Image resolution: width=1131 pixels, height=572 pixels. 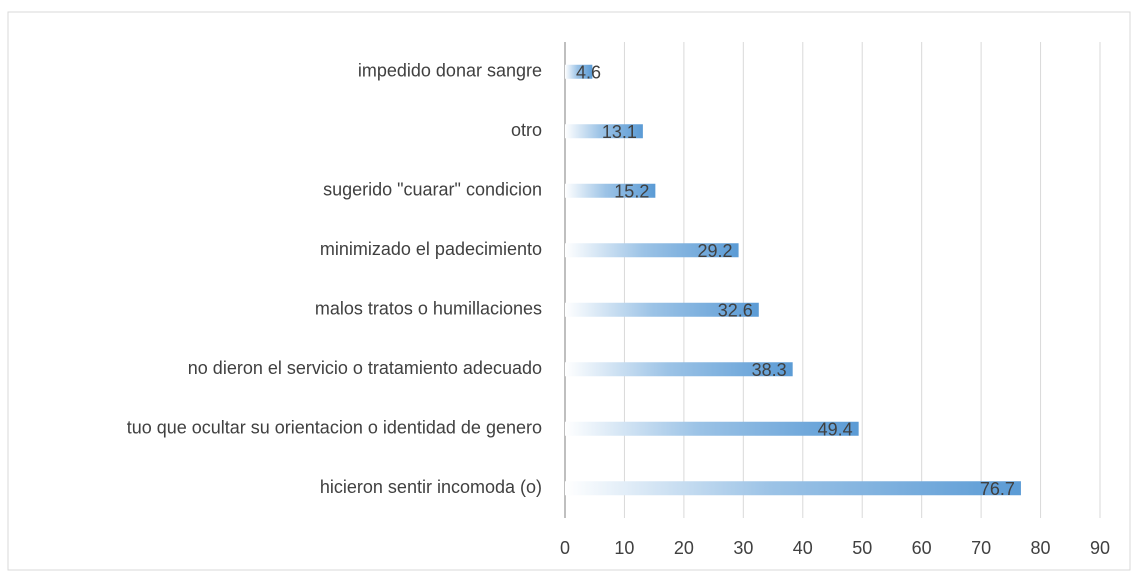 What do you see at coordinates (624, 548) in the screenshot?
I see `x-tick-label: 10` at bounding box center [624, 548].